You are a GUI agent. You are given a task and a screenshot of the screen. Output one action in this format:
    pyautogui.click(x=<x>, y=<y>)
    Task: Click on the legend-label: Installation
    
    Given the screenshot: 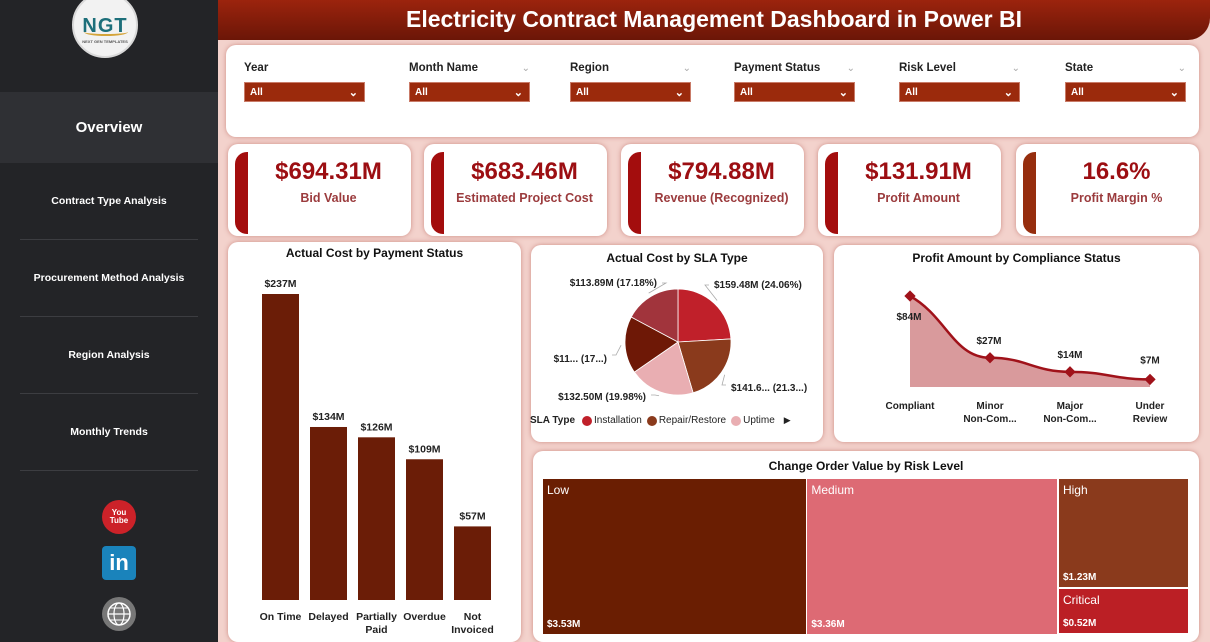 What is the action you would take?
    pyautogui.click(x=618, y=420)
    